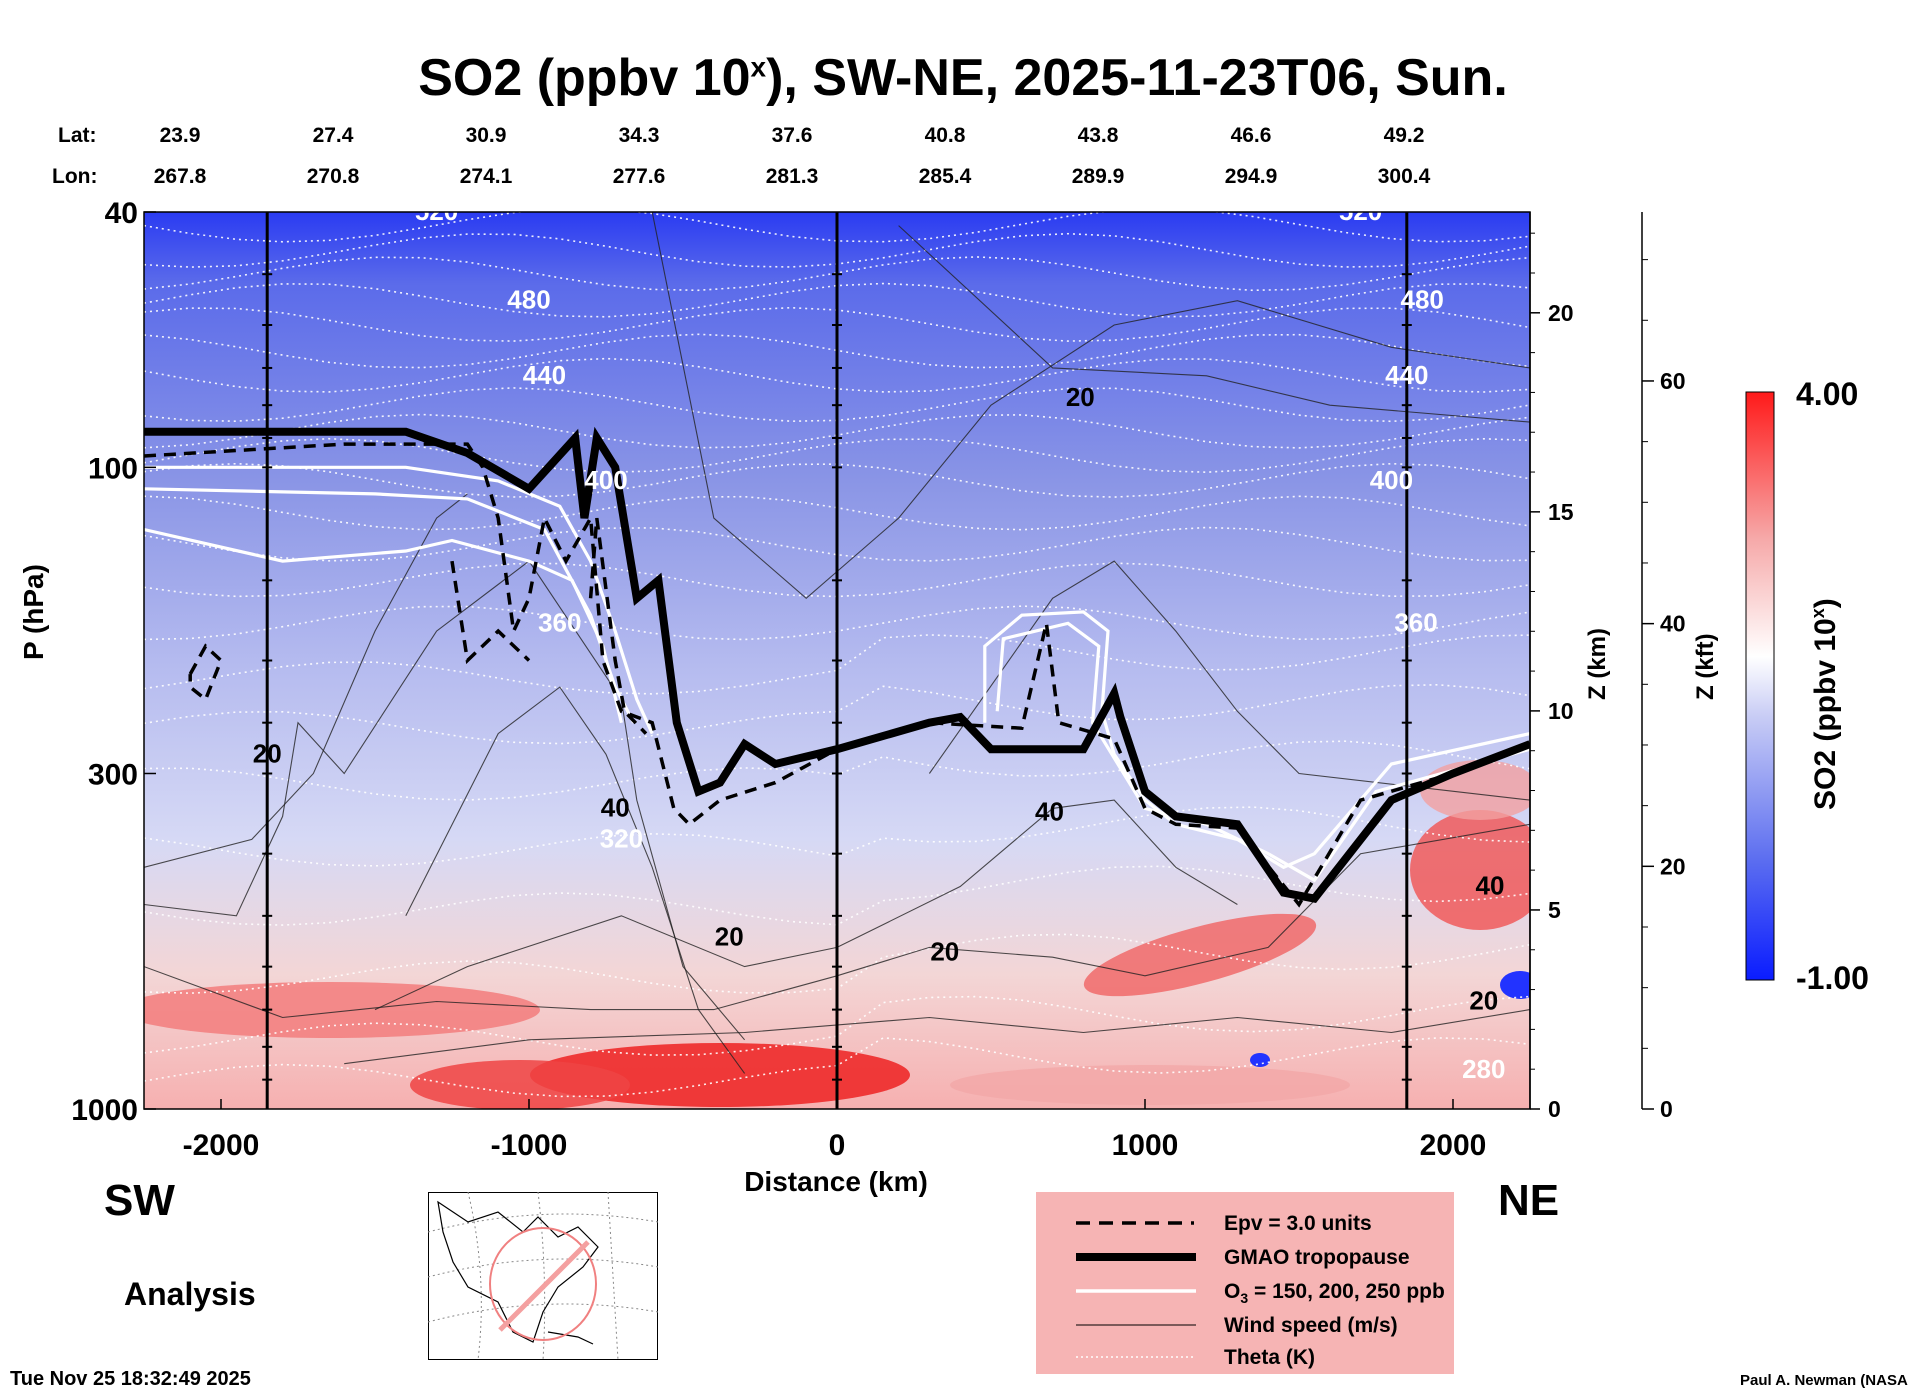 The width and height of the screenshot is (1926, 1394). Describe the element at coordinates (1251, 135) in the screenshot. I see `lat-value: 46.6` at that location.